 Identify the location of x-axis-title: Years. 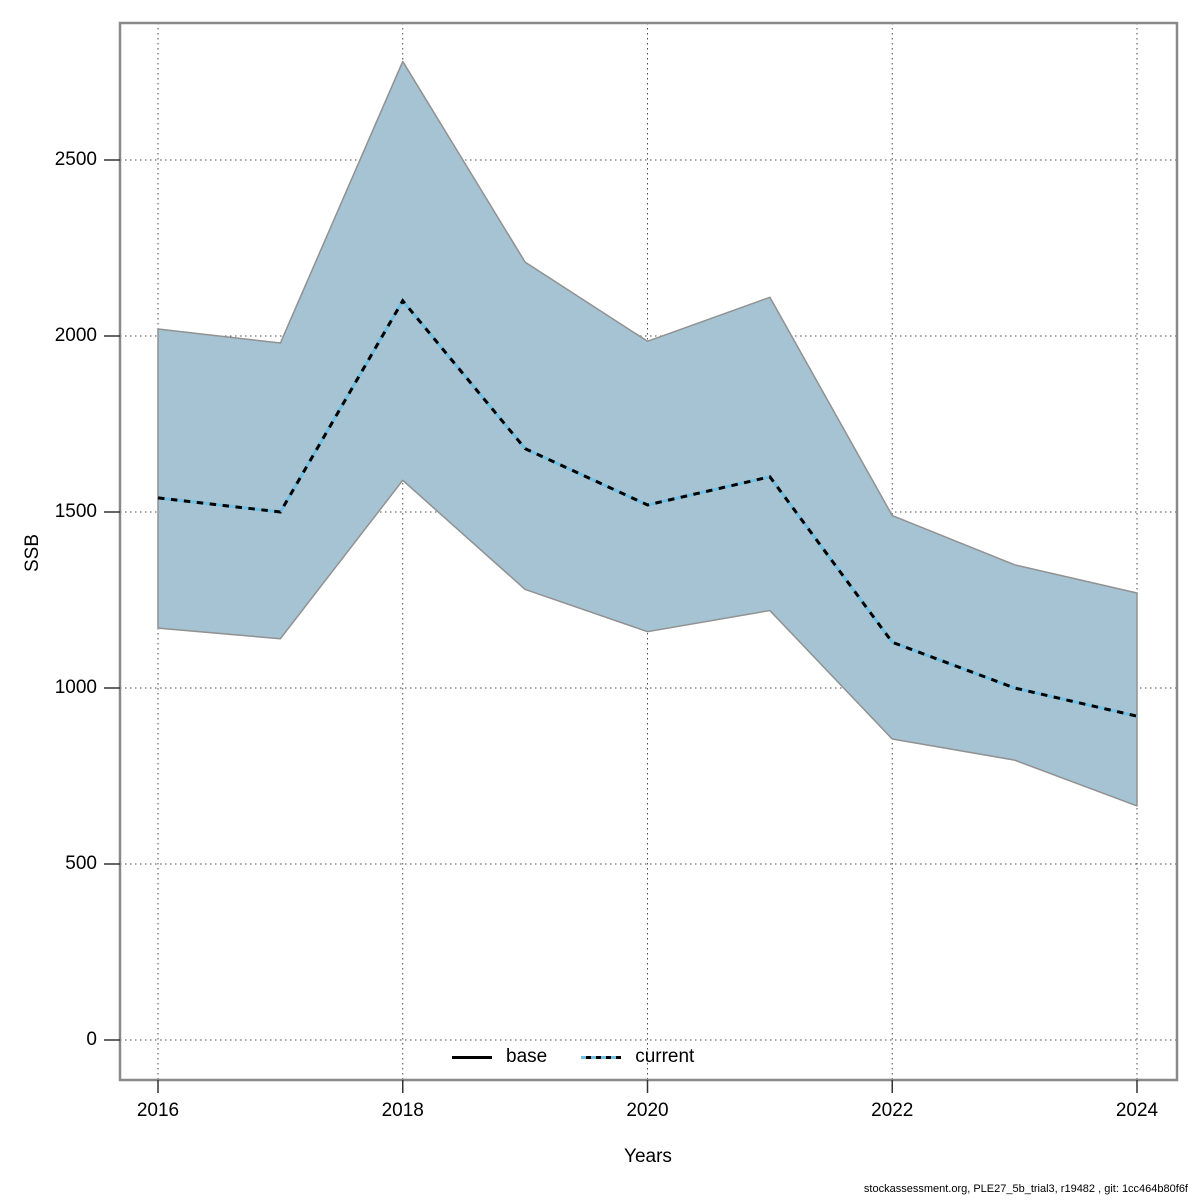
(648, 1156).